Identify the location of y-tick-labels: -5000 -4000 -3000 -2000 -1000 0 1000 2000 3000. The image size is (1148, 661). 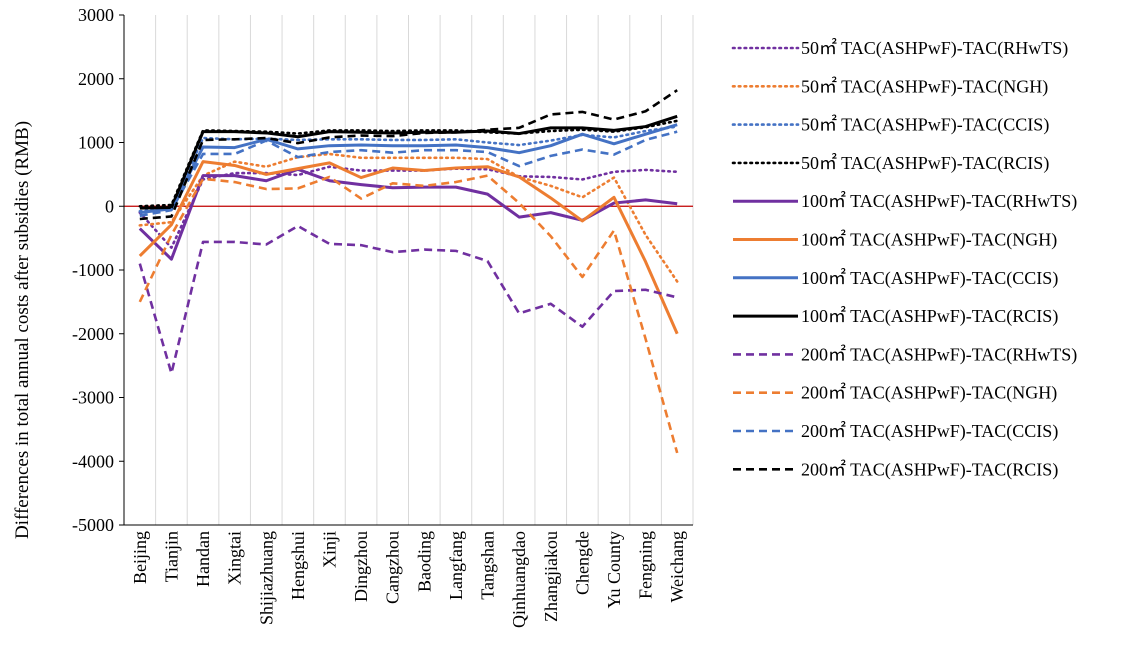
(93, 270).